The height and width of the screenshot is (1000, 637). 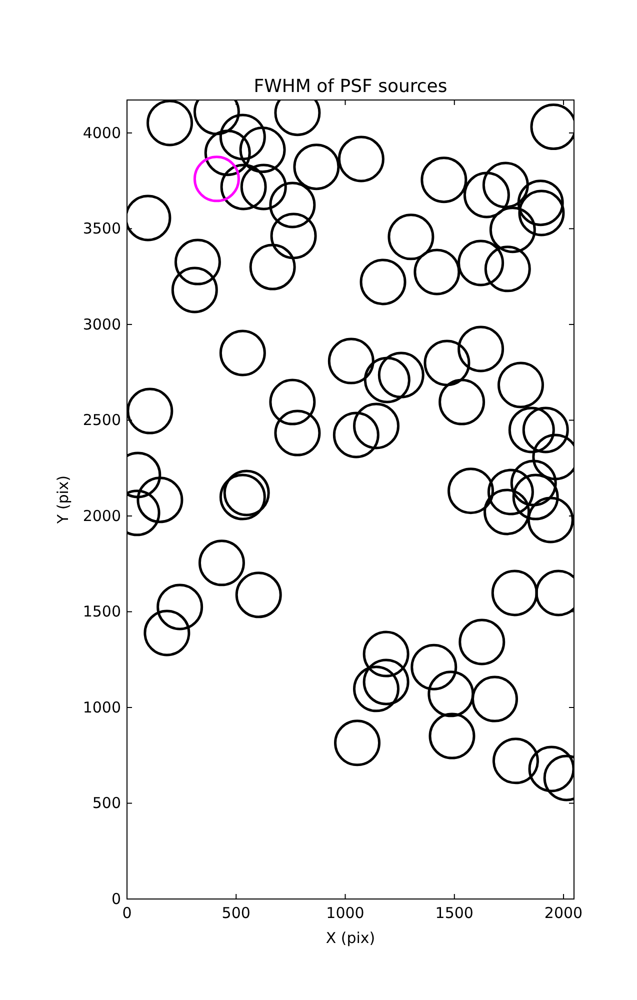 What do you see at coordinates (345, 913) in the screenshot?
I see `x-tick-label: 1000` at bounding box center [345, 913].